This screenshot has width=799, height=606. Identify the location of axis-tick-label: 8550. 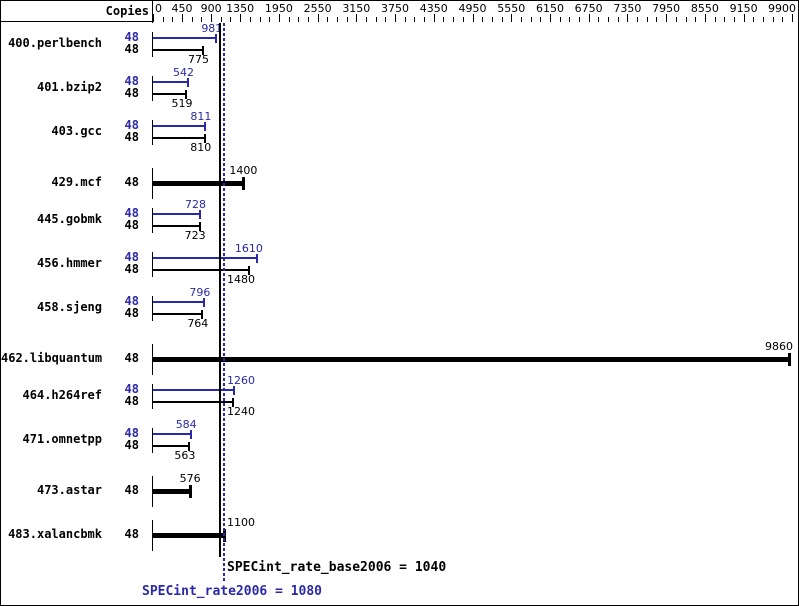
(704, 8).